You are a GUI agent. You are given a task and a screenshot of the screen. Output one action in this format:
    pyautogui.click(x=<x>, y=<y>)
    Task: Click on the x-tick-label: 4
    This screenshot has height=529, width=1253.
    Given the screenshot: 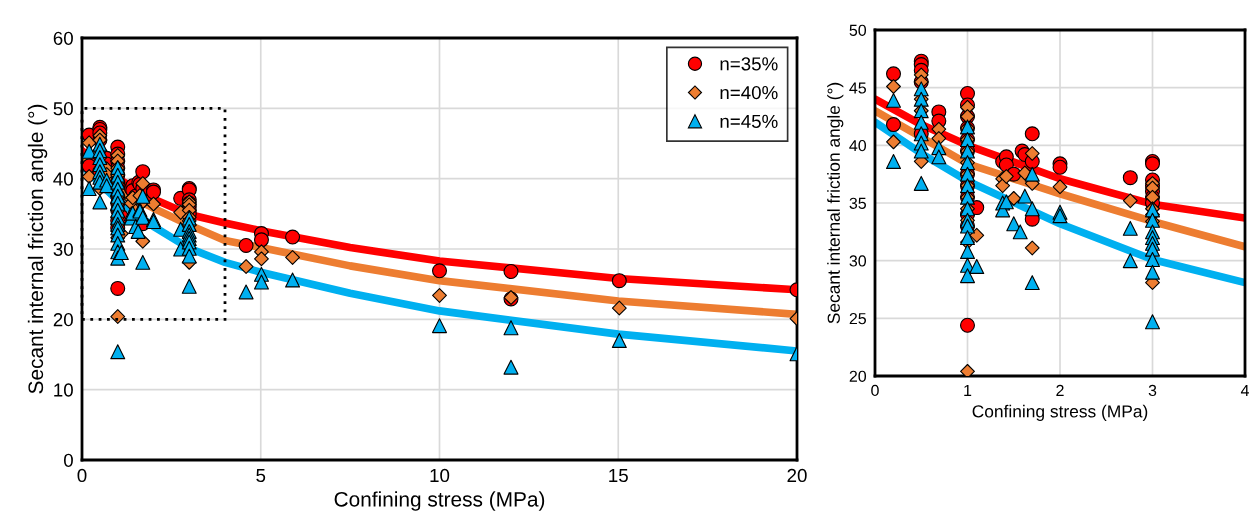 What is the action you would take?
    pyautogui.click(x=1244, y=390)
    